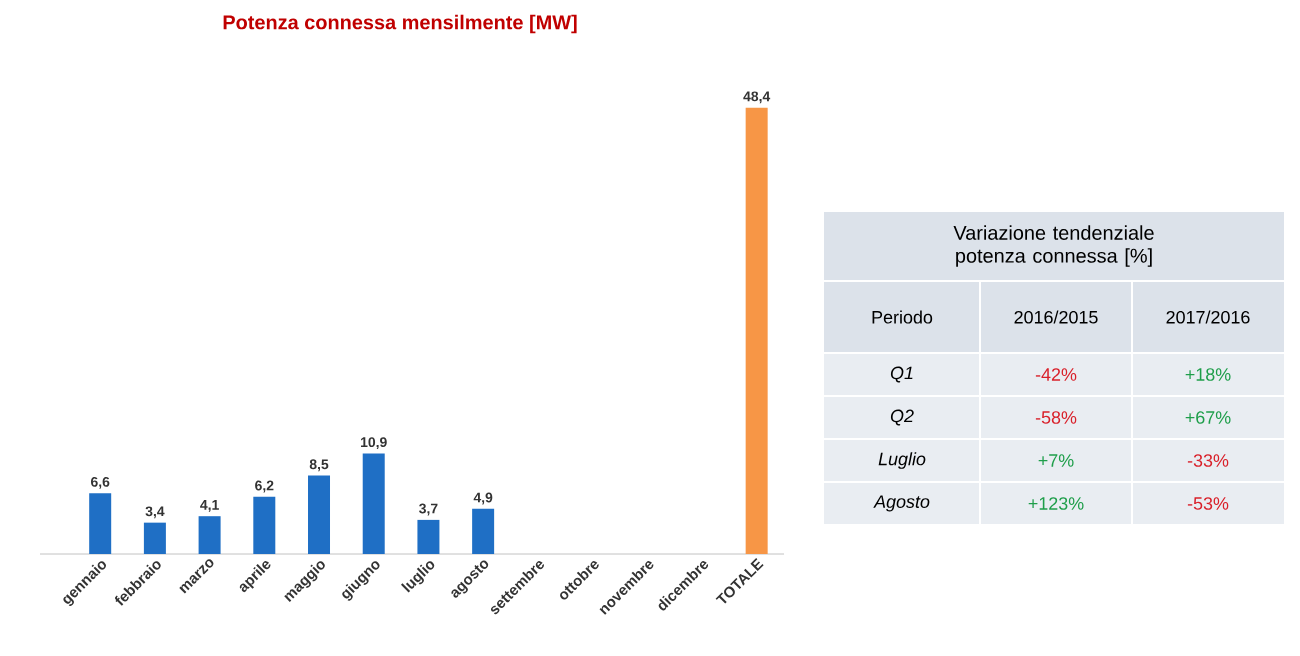 The width and height of the screenshot is (1300, 656). Describe the element at coordinates (901, 503) in the screenshot. I see `text: Agosto` at that location.